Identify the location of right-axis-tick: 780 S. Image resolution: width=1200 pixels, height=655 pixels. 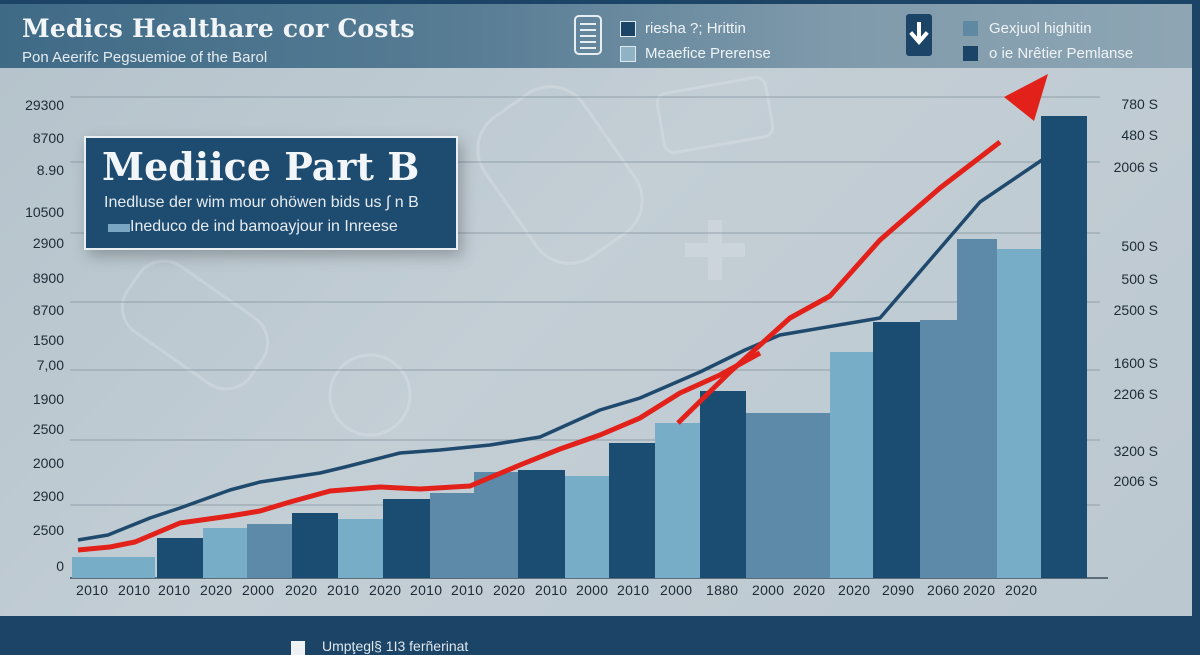
(1139, 104).